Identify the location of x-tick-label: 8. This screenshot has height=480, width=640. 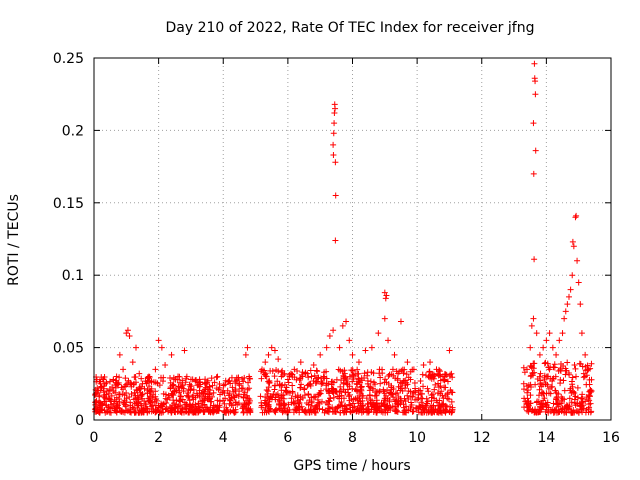
(352, 438).